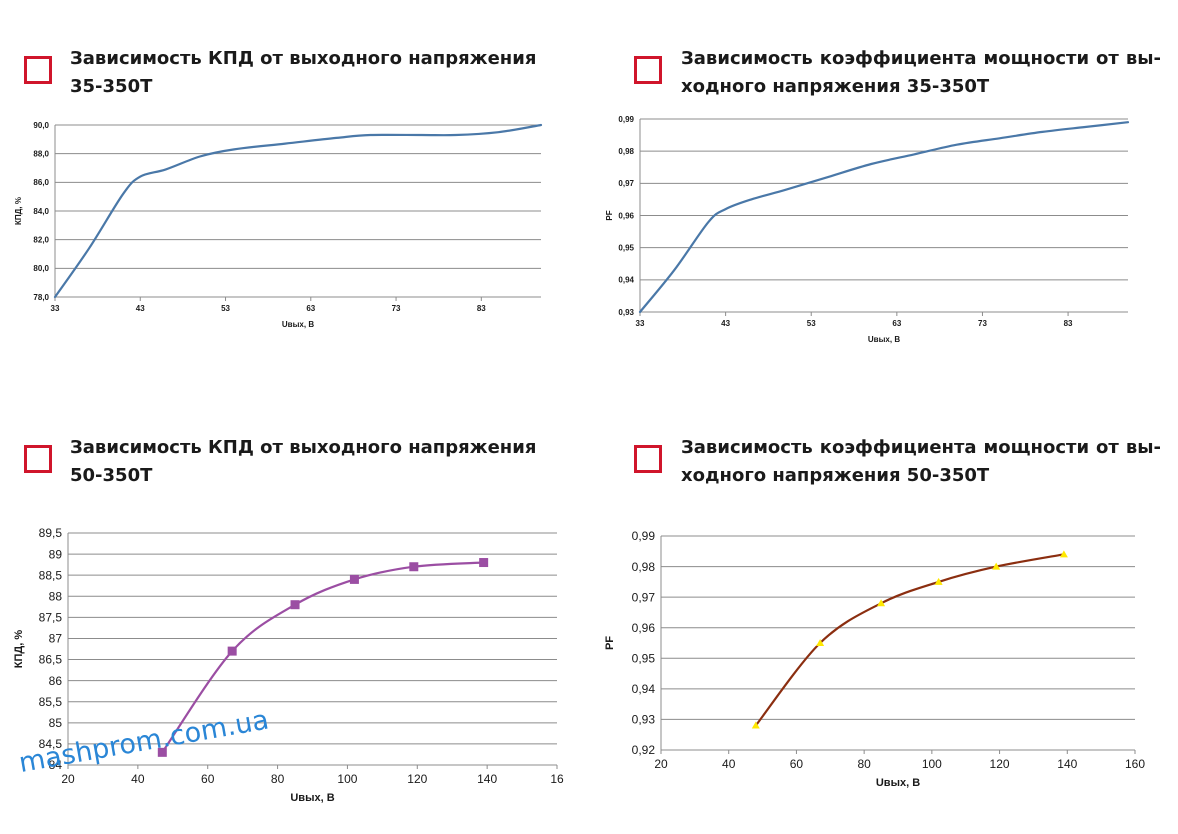  What do you see at coordinates (51, 618) in the screenshot?
I see `y-tick-label-c3: 87,5` at bounding box center [51, 618].